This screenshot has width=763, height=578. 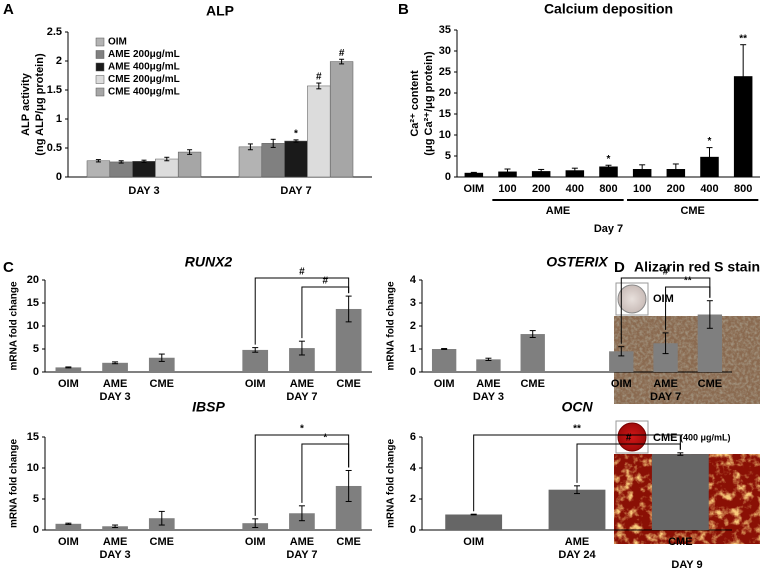 I want to click on legend-label: CME 200μg/mL, so click(x=144, y=79).